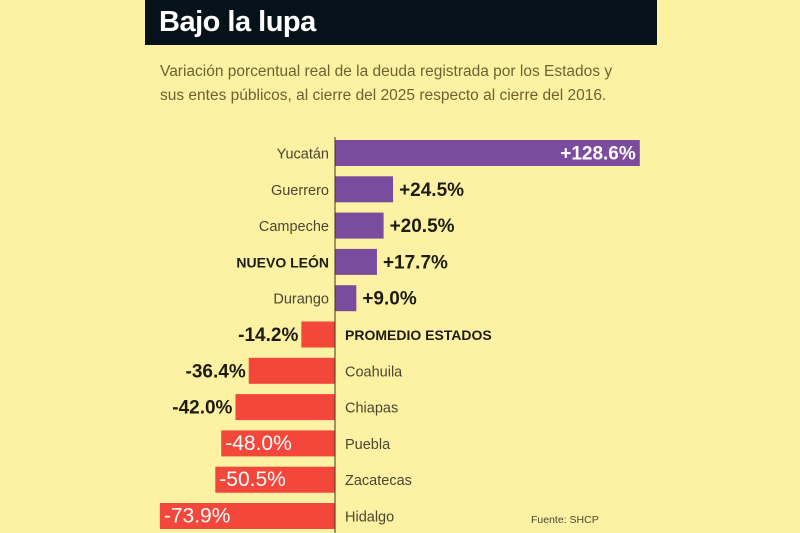  What do you see at coordinates (422, 226) in the screenshot?
I see `data-label: +20.5%` at bounding box center [422, 226].